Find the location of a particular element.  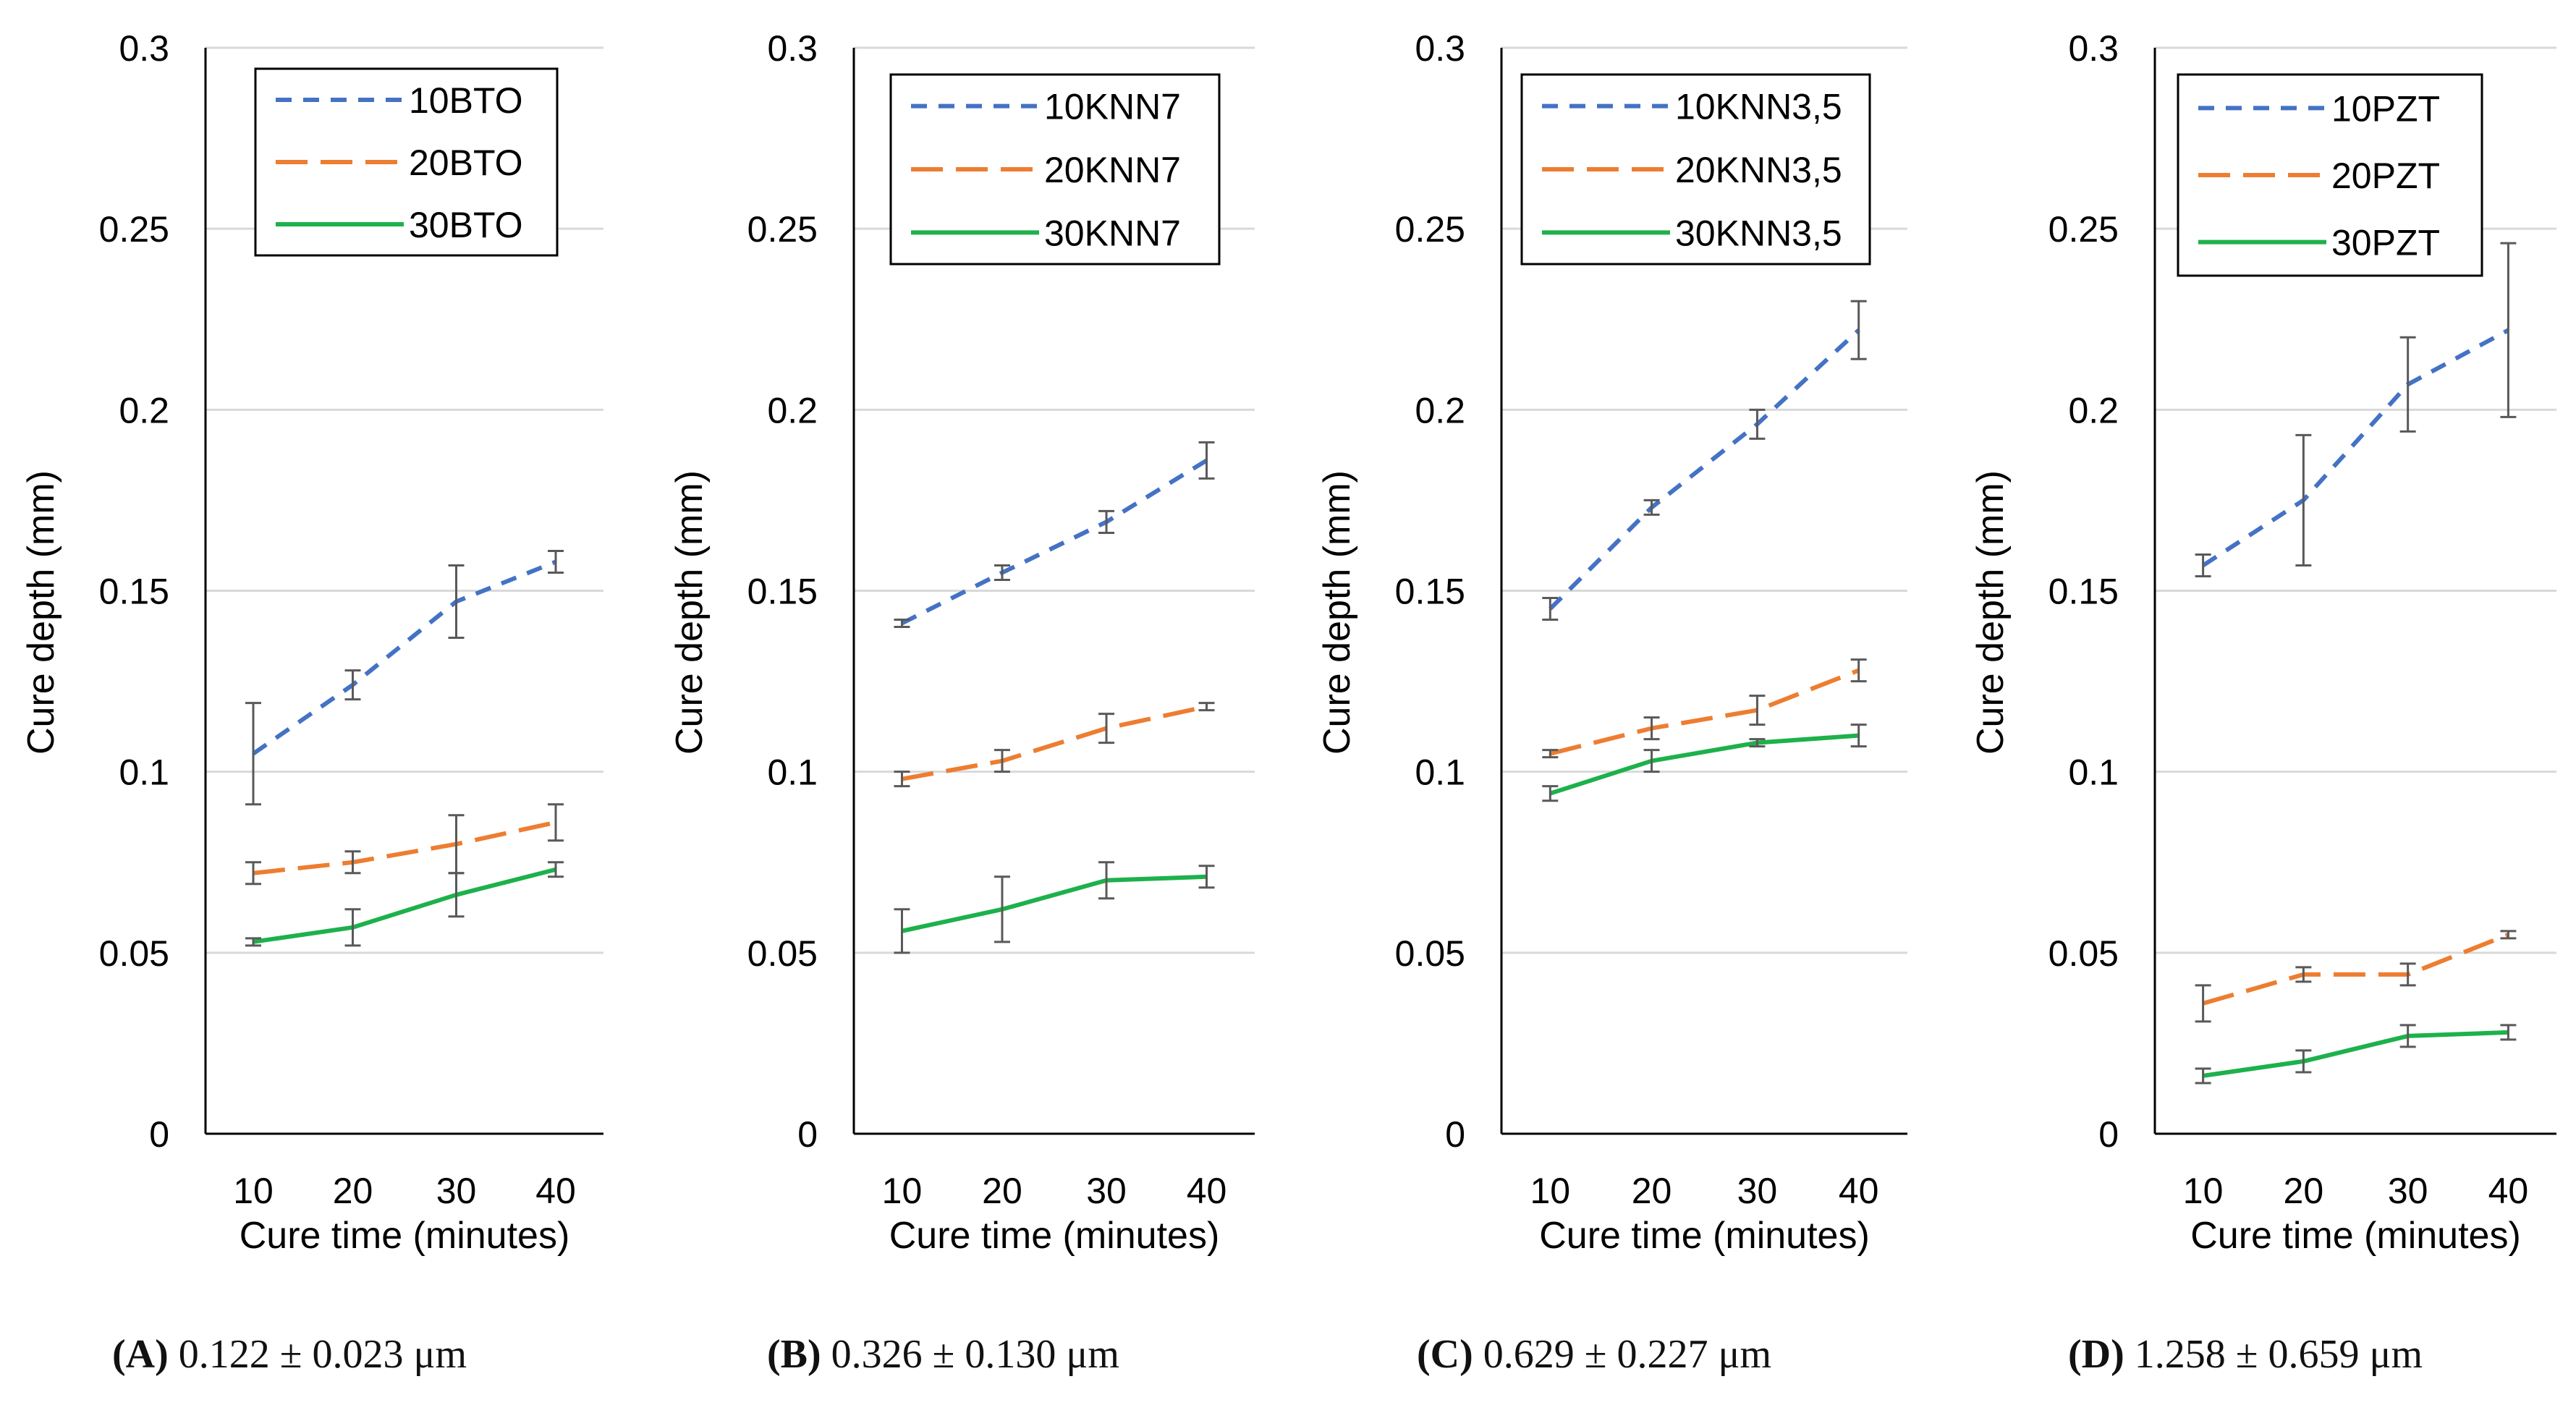

y-tick-label-c: 0.15 is located at coordinates (1430, 592).